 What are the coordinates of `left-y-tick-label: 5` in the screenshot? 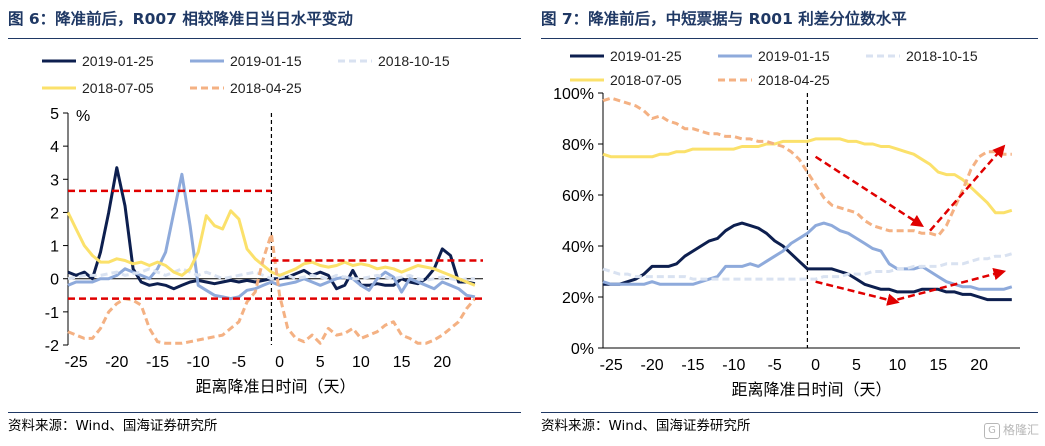 It's located at (54, 114).